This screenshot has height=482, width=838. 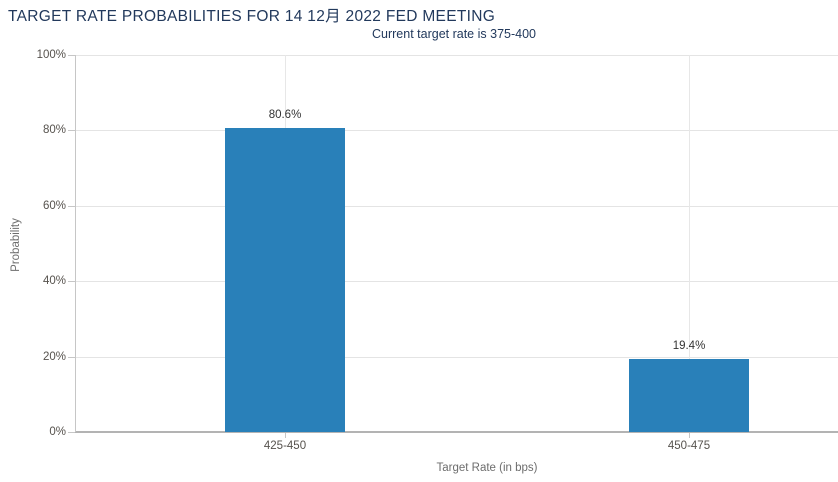 What do you see at coordinates (285, 115) in the screenshot?
I see `bar-value-label: 80.6%` at bounding box center [285, 115].